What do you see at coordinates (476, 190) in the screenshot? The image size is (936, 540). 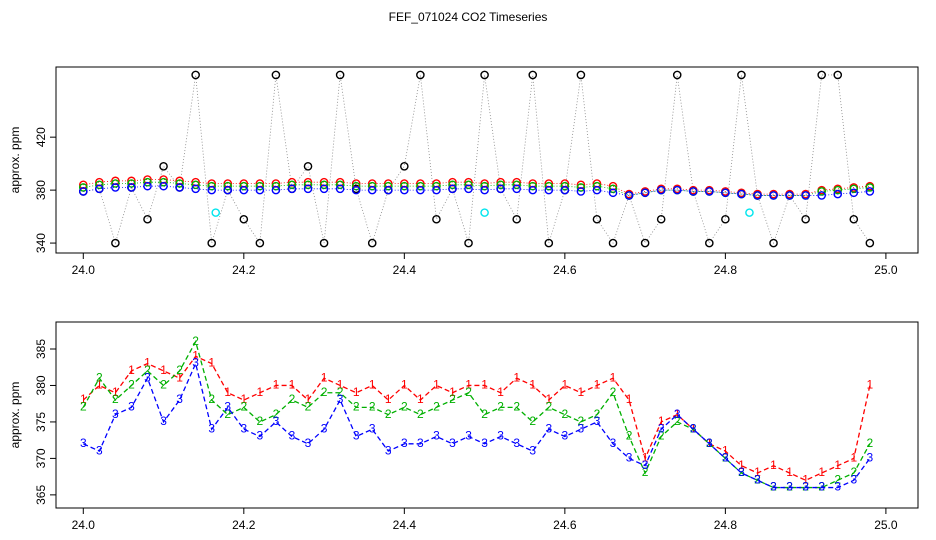 I see `series-line` at bounding box center [476, 190].